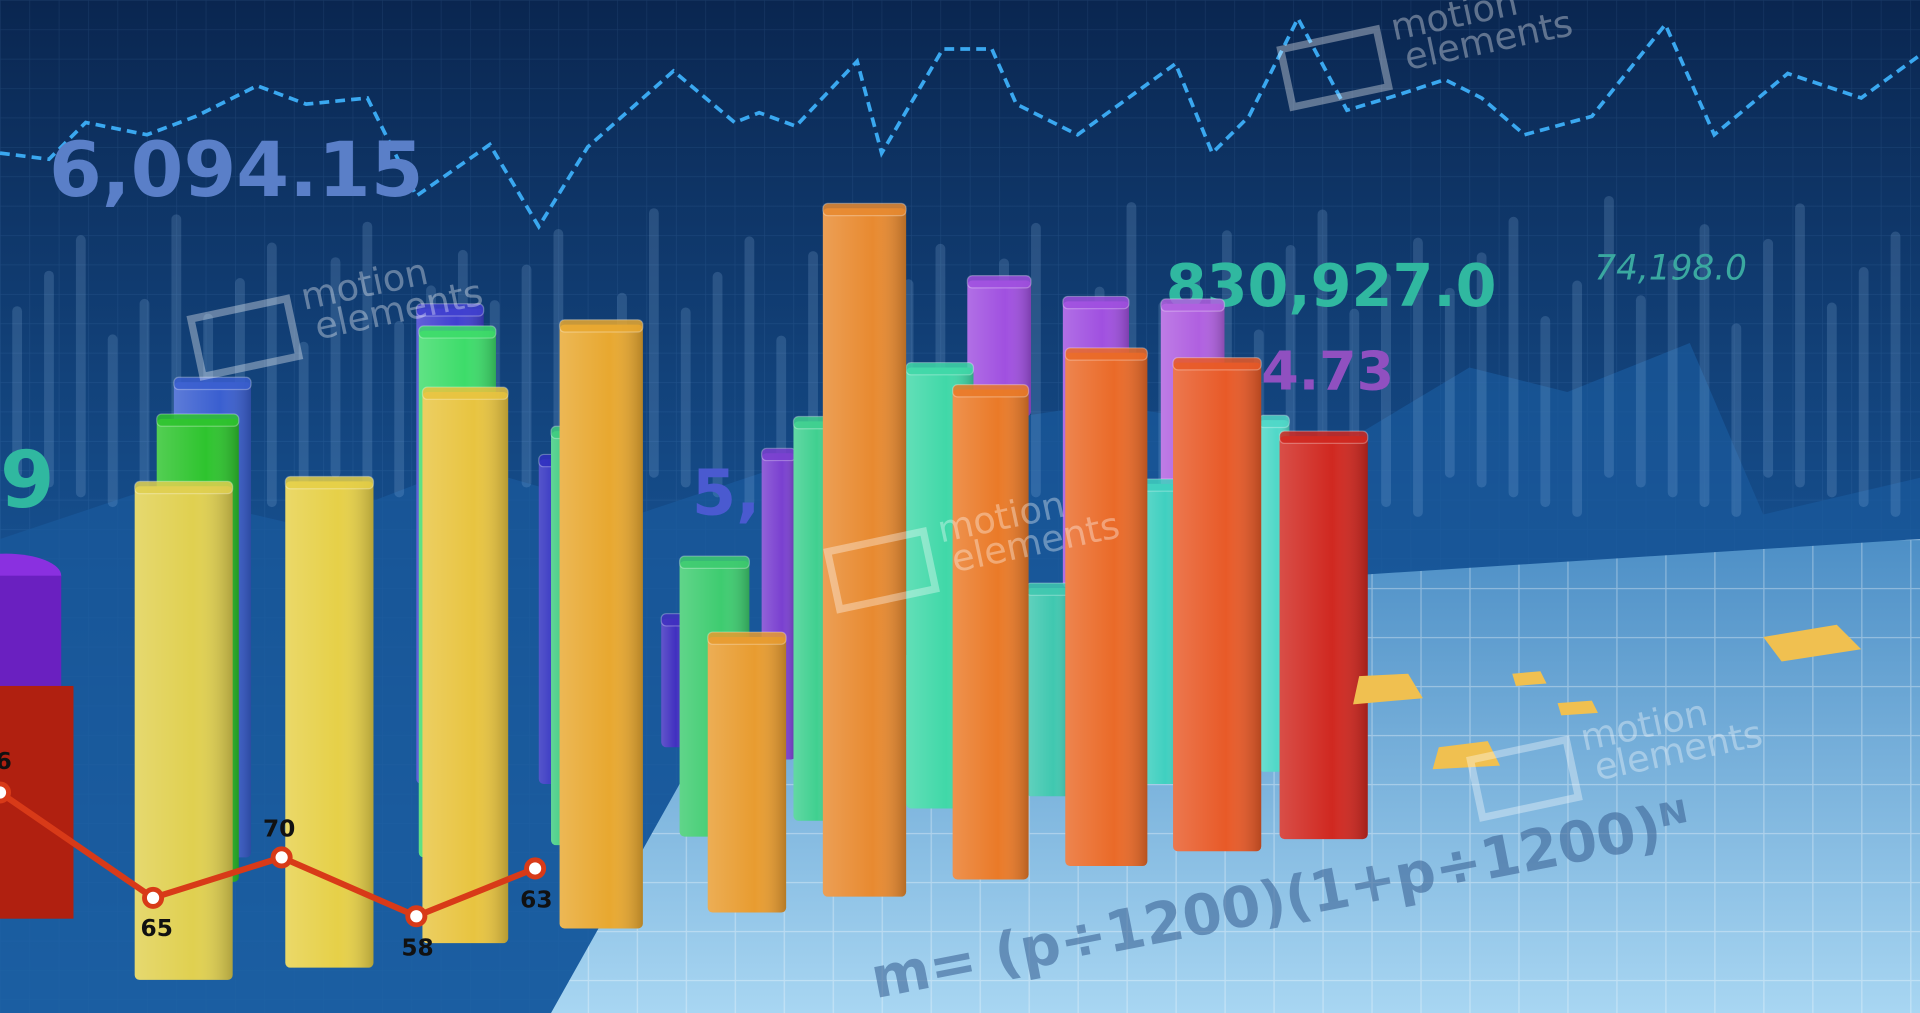 This screenshot has width=1920, height=1013. Describe the element at coordinates (273, 854) in the screenshot. I see `line-points` at that location.